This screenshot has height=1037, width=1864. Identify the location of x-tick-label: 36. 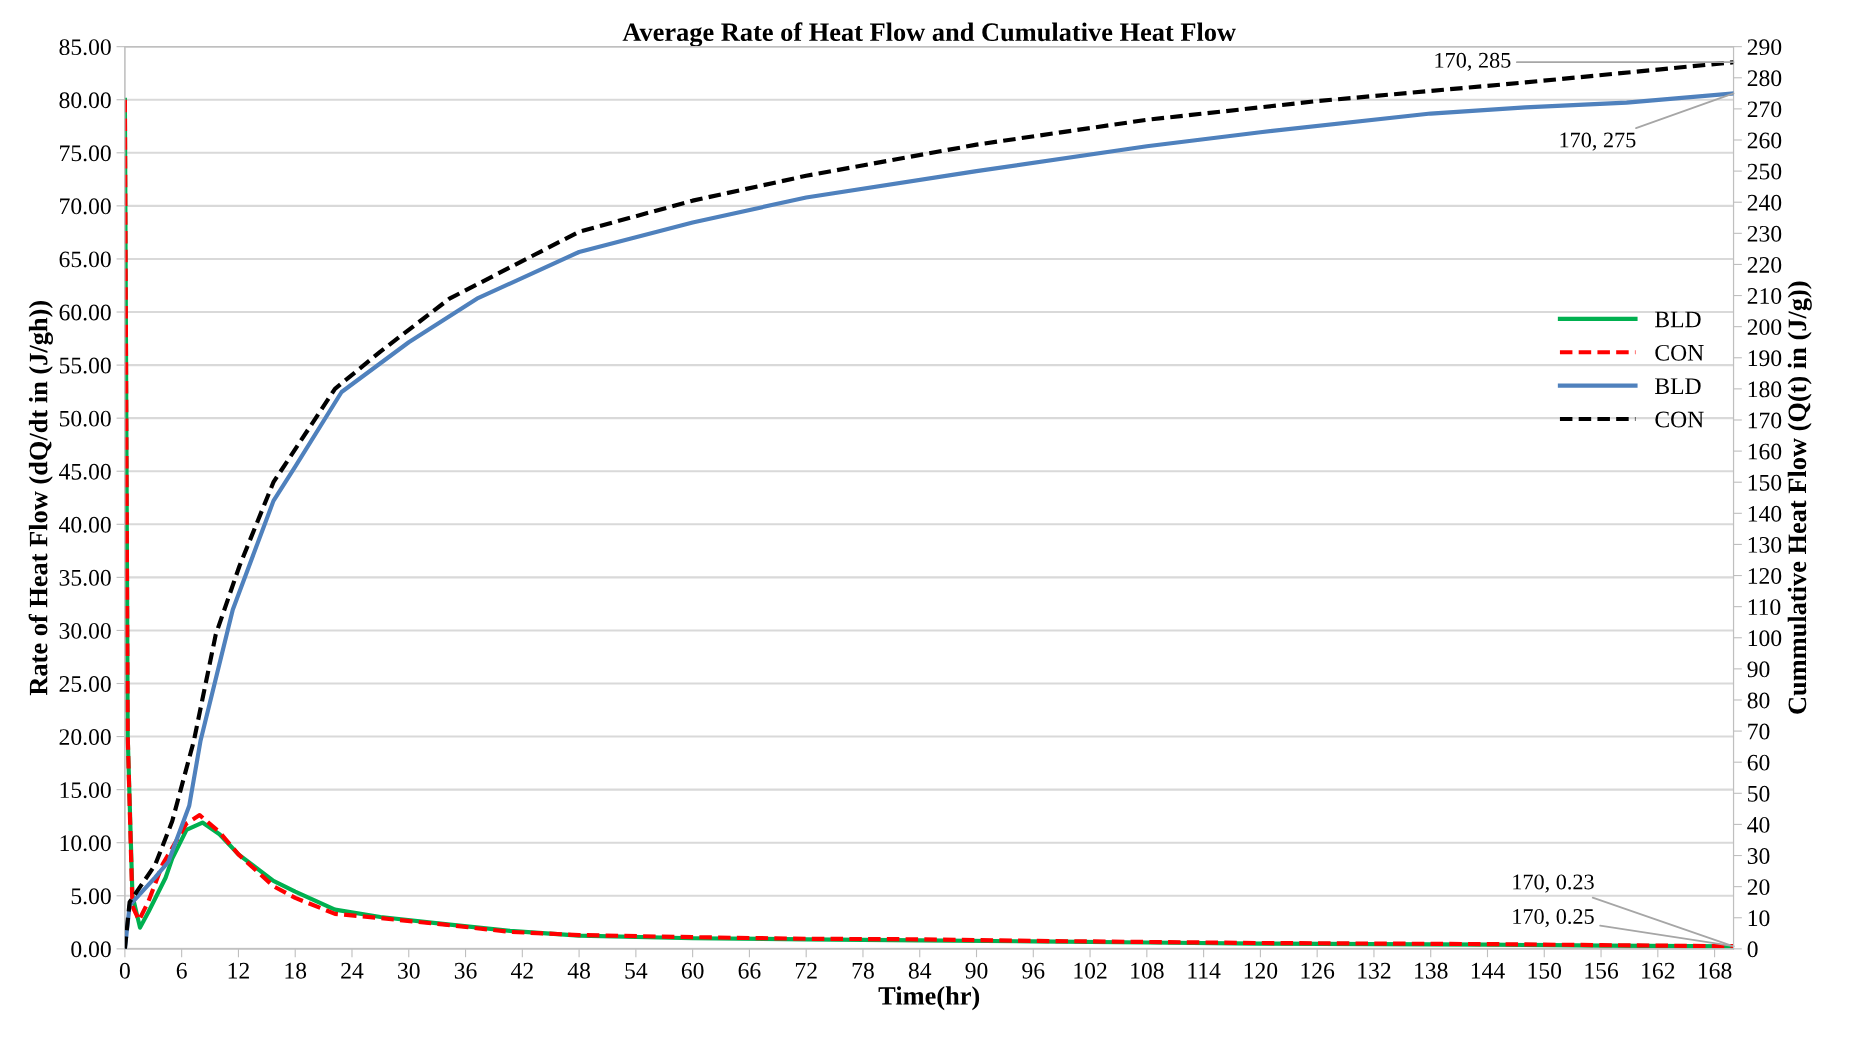
(465, 970).